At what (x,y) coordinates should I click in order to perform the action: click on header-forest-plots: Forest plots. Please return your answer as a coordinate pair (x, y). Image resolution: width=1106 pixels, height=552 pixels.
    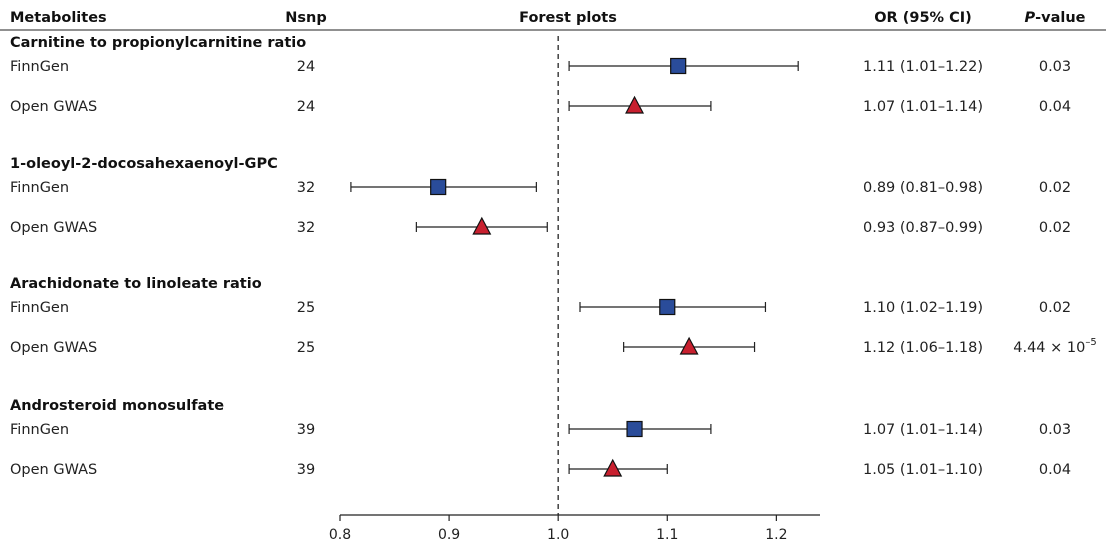
    Looking at the image, I should click on (568, 18).